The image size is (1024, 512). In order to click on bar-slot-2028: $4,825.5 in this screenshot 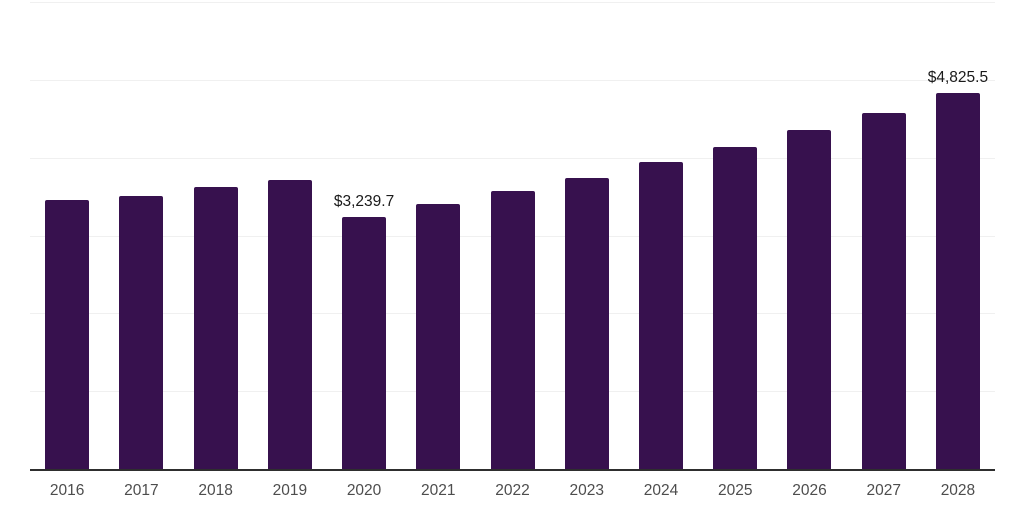, I will do `click(958, 235)`.